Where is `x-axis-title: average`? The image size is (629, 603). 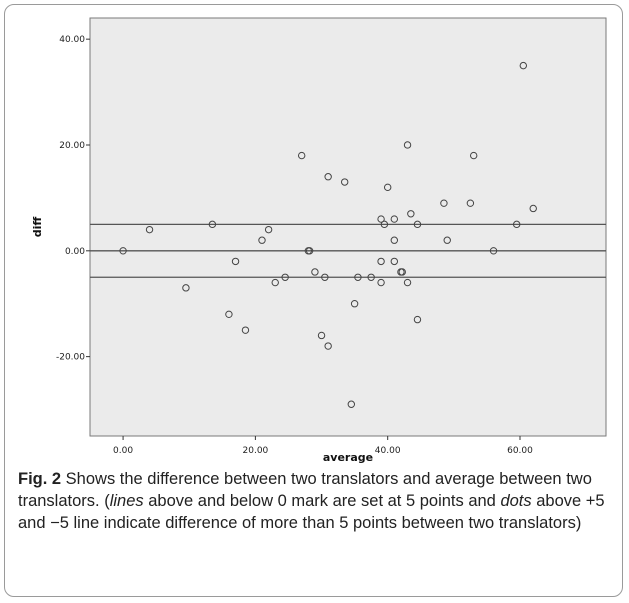
x-axis-title: average is located at coordinates (348, 457).